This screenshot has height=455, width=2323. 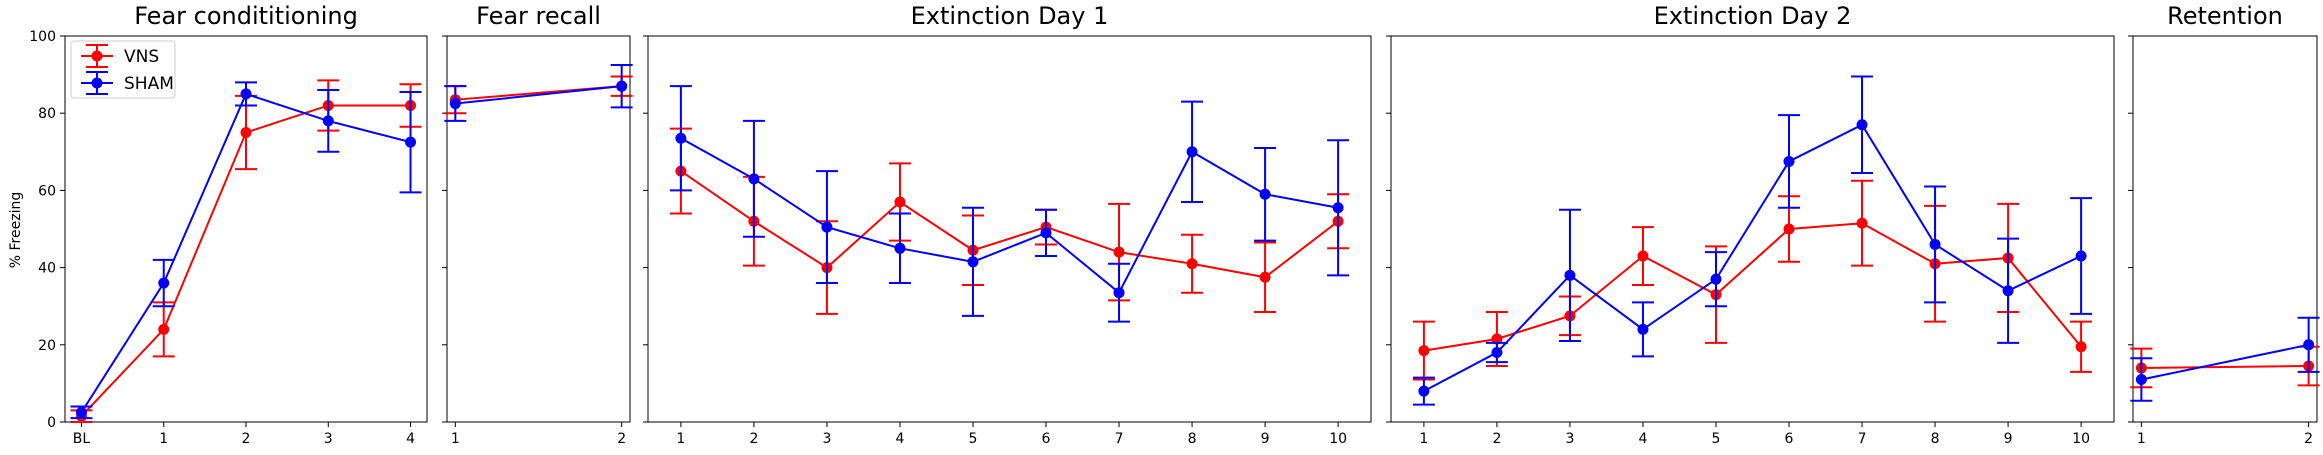 What do you see at coordinates (1753, 16) in the screenshot?
I see `panel-title: Extinction Day 2` at bounding box center [1753, 16].